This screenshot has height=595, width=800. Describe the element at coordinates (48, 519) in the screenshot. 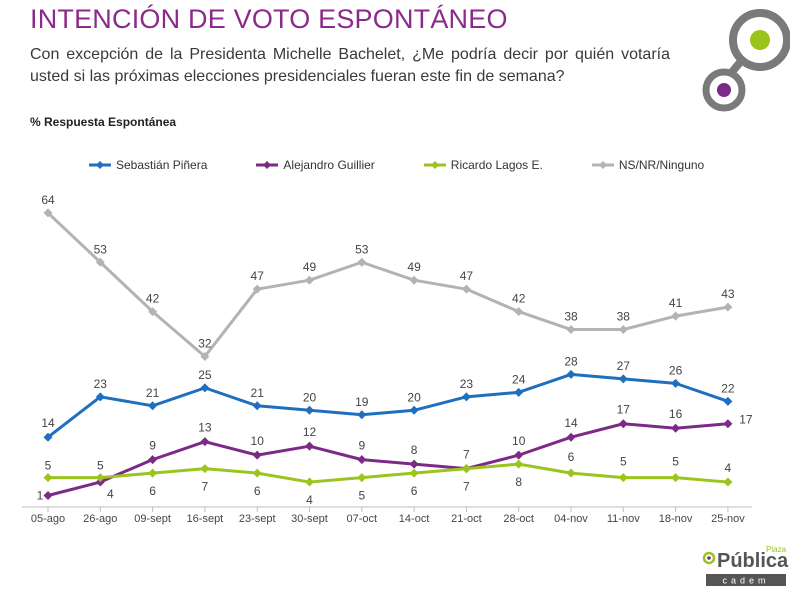

I see `x-tick-label: 05-ago` at that location.